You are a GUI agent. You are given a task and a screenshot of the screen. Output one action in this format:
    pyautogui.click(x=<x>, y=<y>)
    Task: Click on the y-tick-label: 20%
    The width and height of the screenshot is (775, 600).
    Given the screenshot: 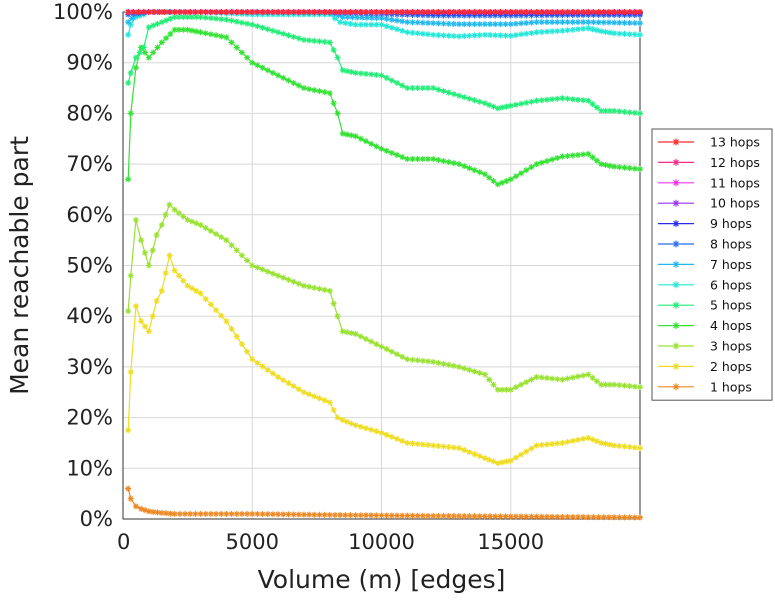 What is the action you would take?
    pyautogui.click(x=89, y=418)
    